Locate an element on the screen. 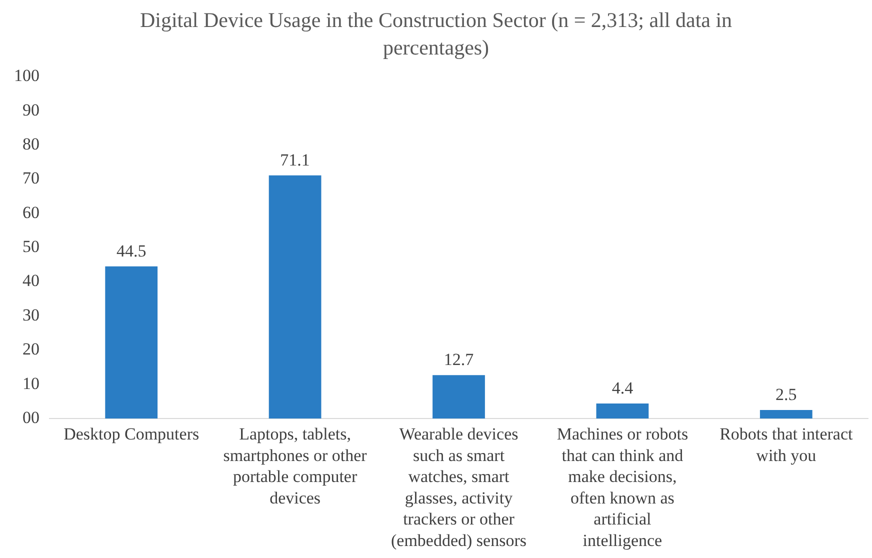 This screenshot has width=872, height=558. data-label: 71.1 is located at coordinates (295, 160).